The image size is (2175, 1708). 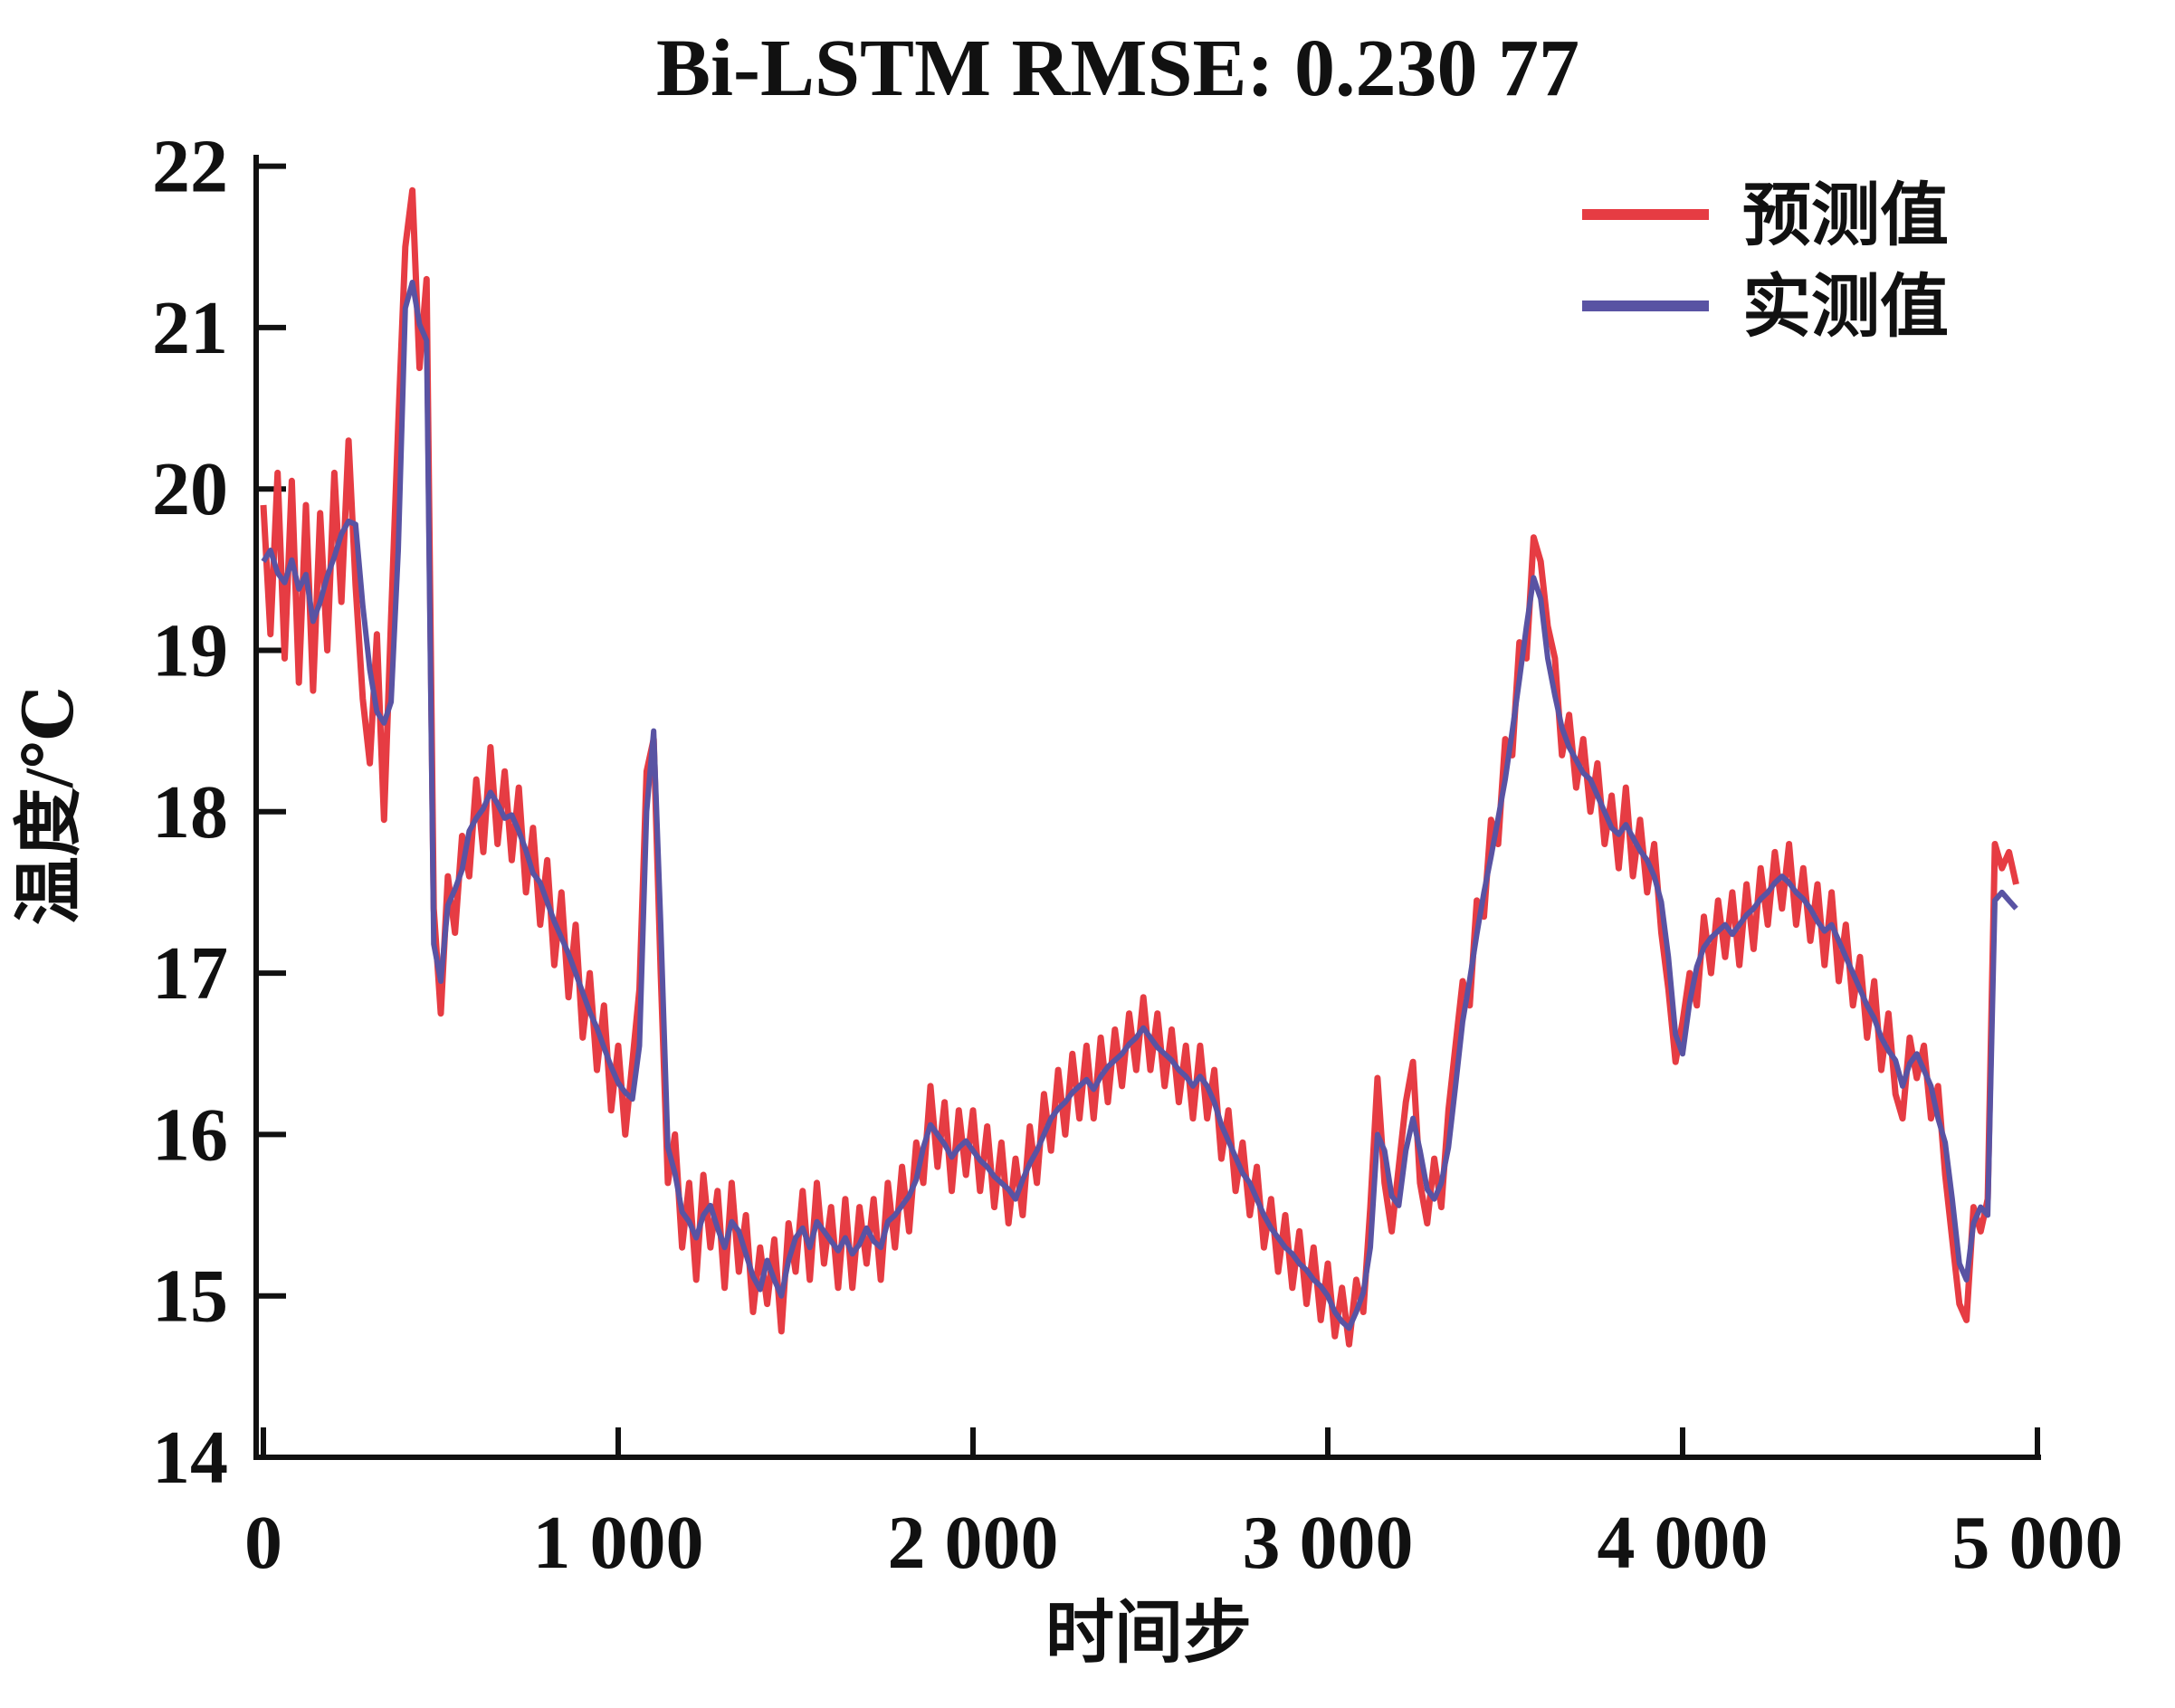 What do you see at coordinates (1148, 1634) in the screenshot?
I see `x-axis-title: 时间步` at bounding box center [1148, 1634].